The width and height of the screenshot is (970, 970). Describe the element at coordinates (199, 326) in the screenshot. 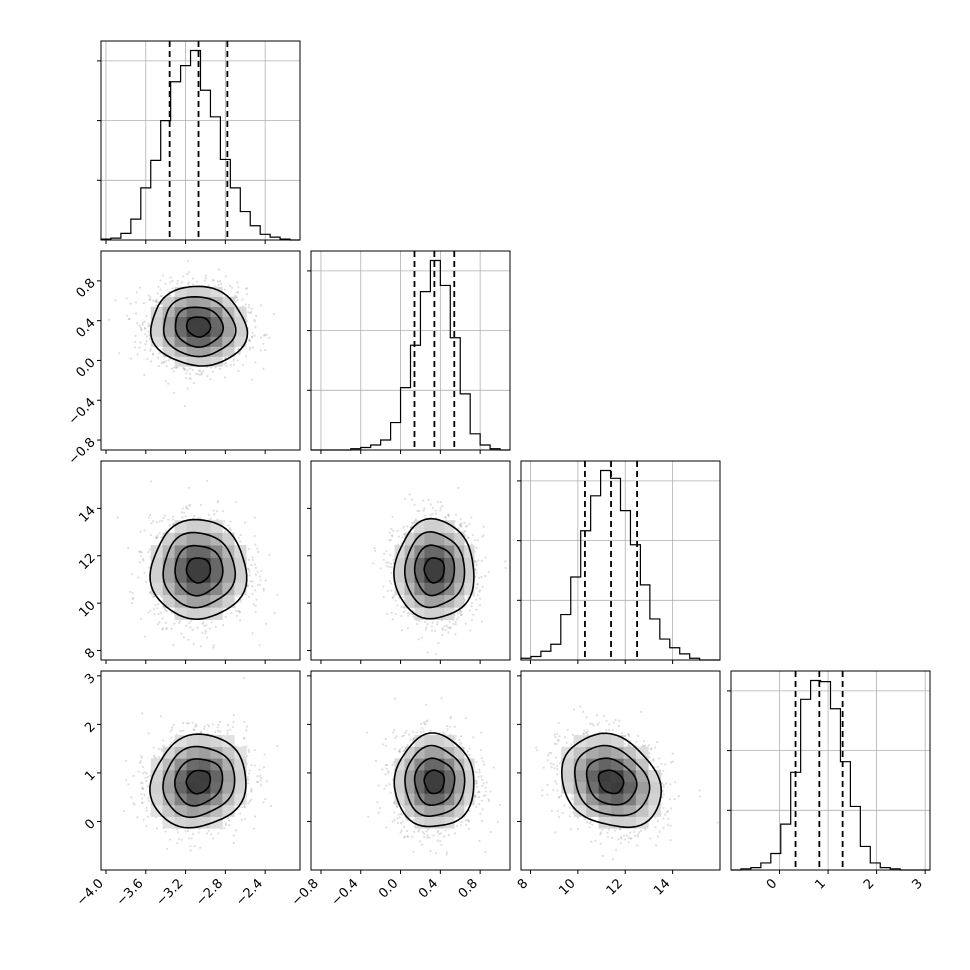

I see `contour-line` at that location.